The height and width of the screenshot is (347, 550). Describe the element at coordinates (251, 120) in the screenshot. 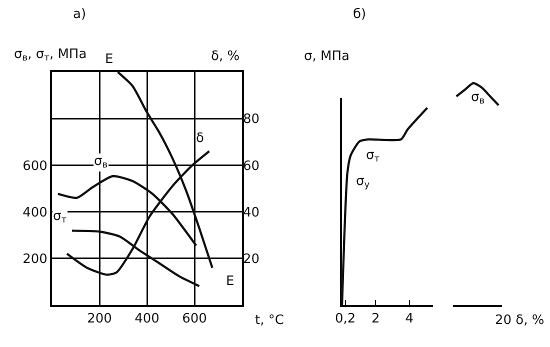

I see `y2-tick-label: 80` at that location.